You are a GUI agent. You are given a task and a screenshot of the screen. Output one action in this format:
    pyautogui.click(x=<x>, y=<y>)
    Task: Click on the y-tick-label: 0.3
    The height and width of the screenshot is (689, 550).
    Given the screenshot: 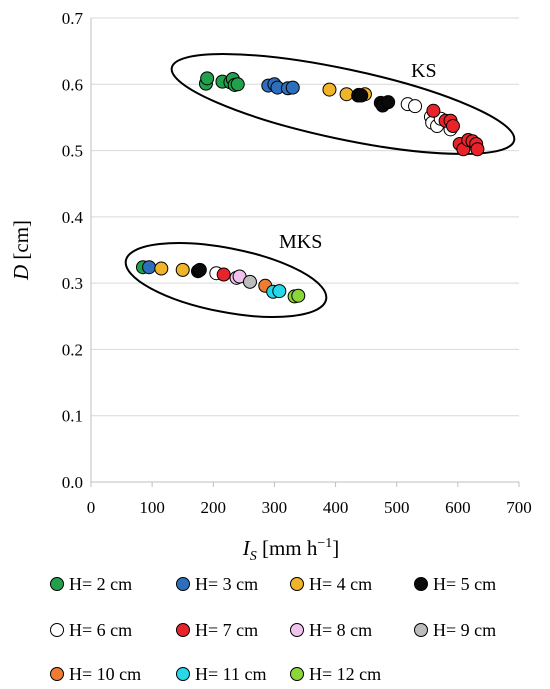 What is the action you would take?
    pyautogui.click(x=72, y=283)
    